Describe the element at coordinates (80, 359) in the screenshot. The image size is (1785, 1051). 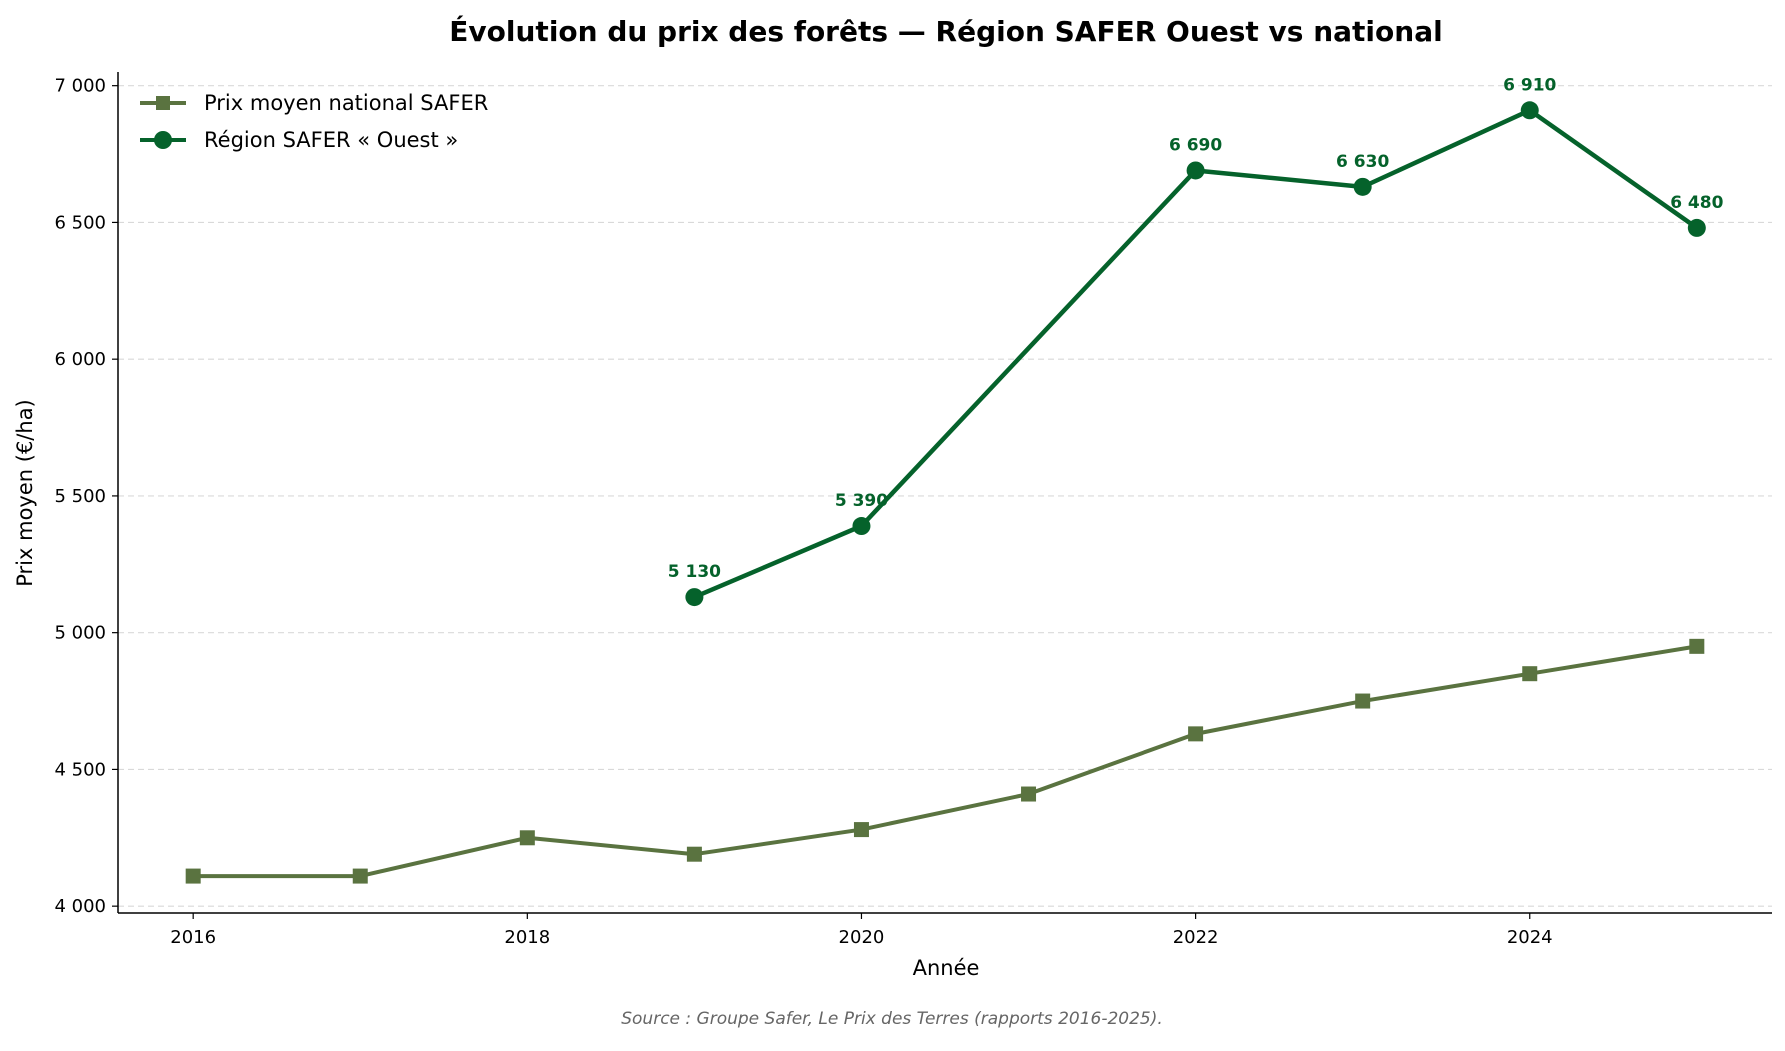
I see `y-tick-label-4: 6 000` at that location.